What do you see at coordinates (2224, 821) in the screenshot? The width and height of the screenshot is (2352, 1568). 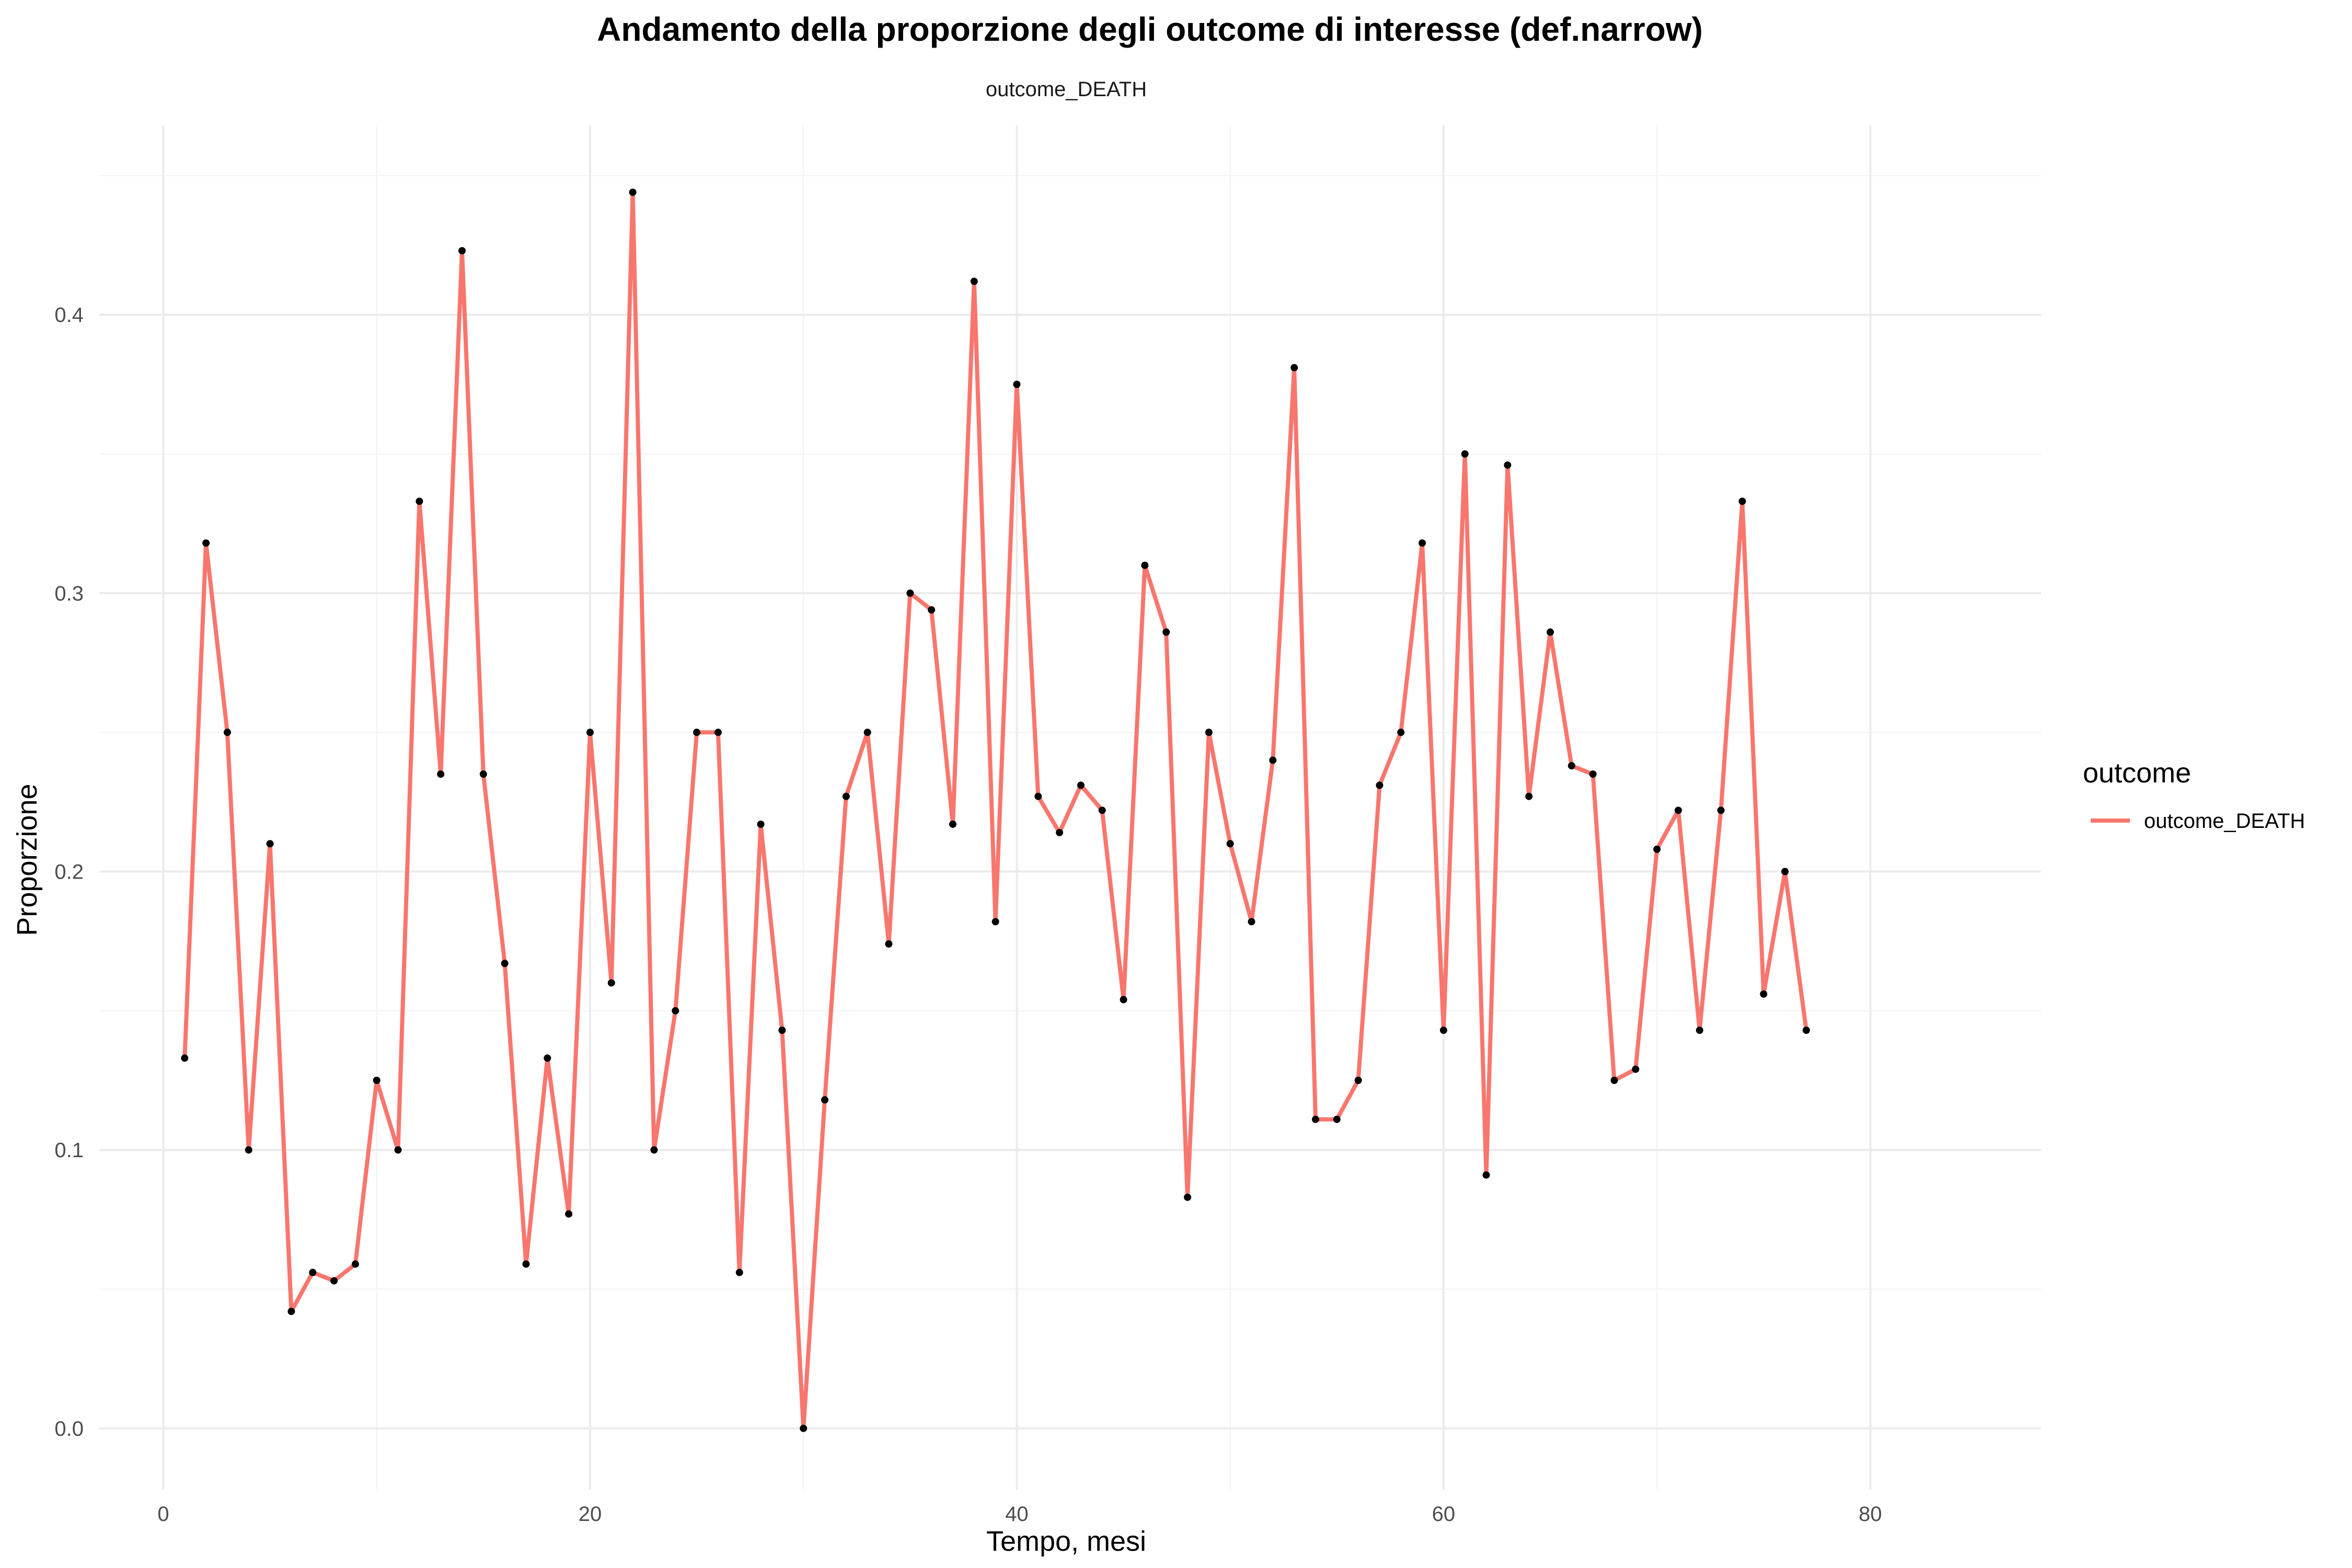 I see `legend-label-outcome-death: outcome_DEATH` at bounding box center [2224, 821].